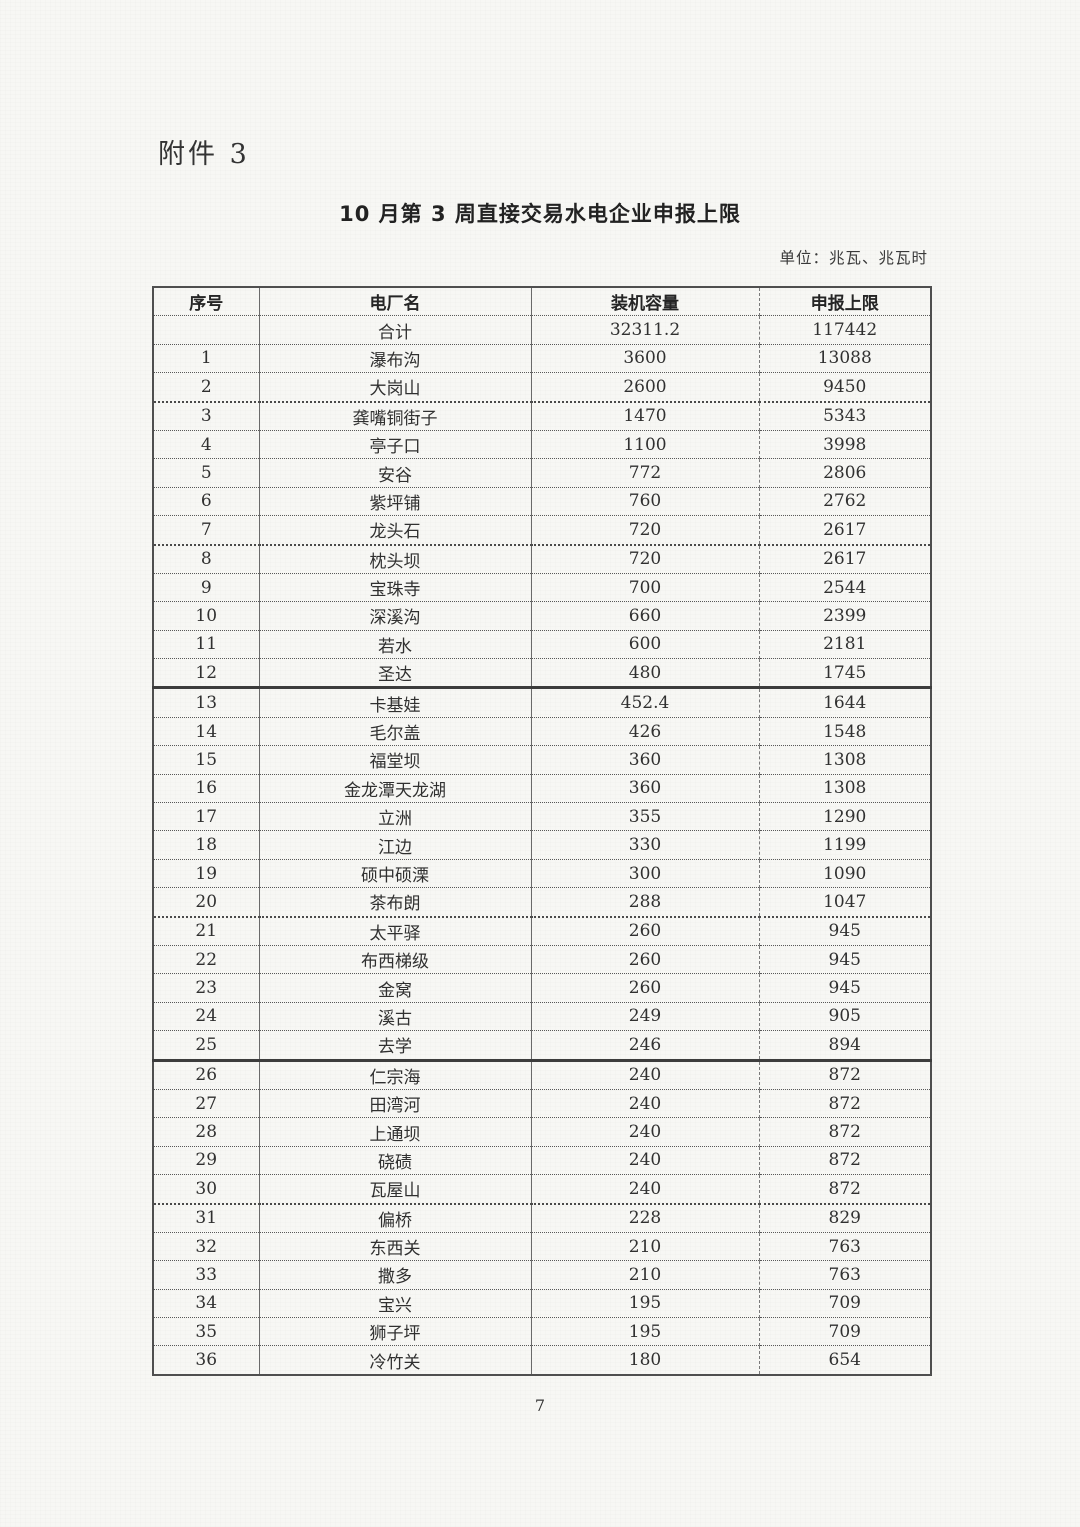 This screenshot has height=1527, width=1080. I want to click on cell-limit: 1047, so click(845, 901).